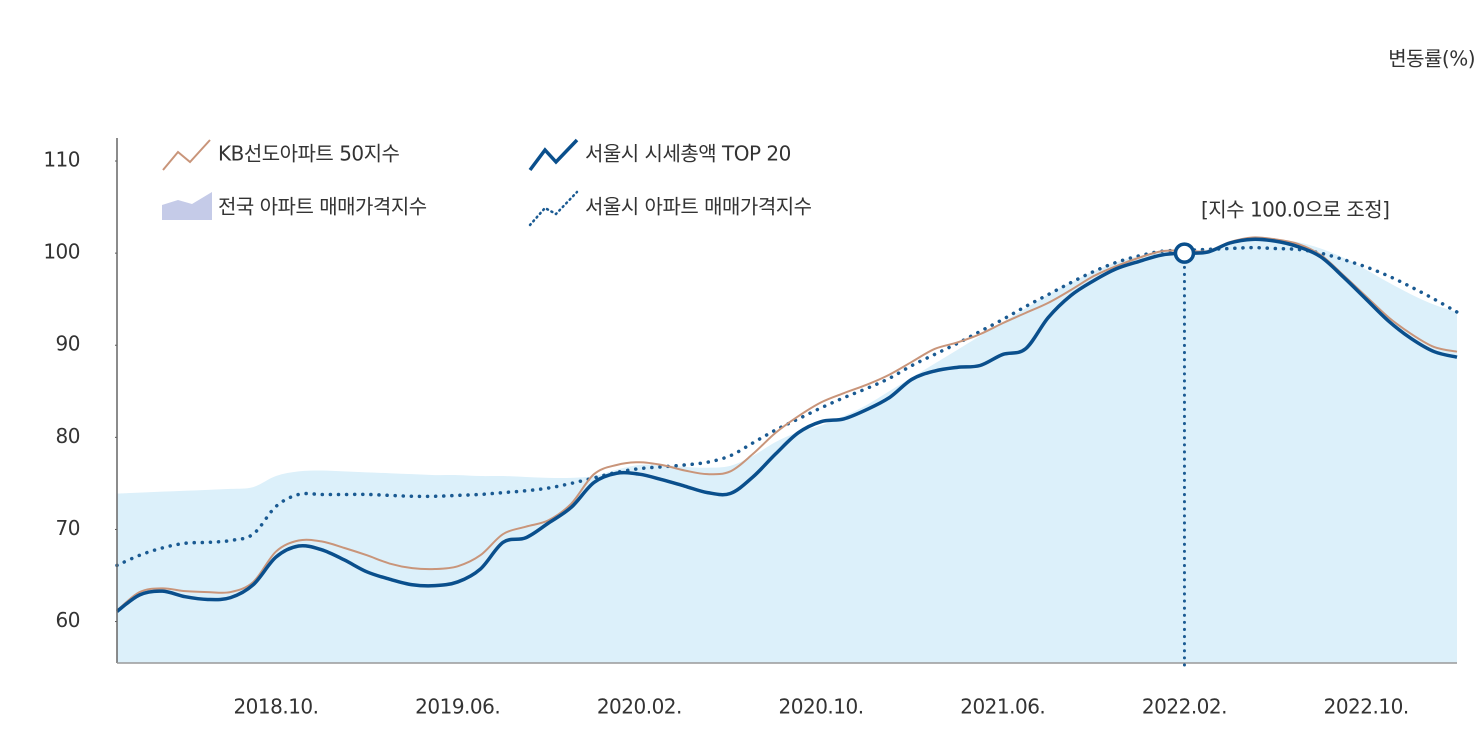 This screenshot has height=756, width=1481. Describe the element at coordinates (1184, 253) in the screenshot. I see `annotation-marker` at that location.